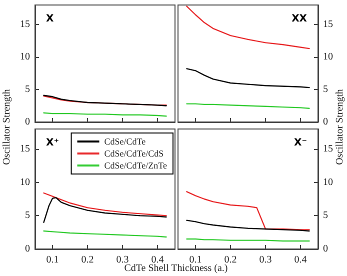  I want to click on legend-label: CdSe/CdTe/ZnTe, so click(136, 165).